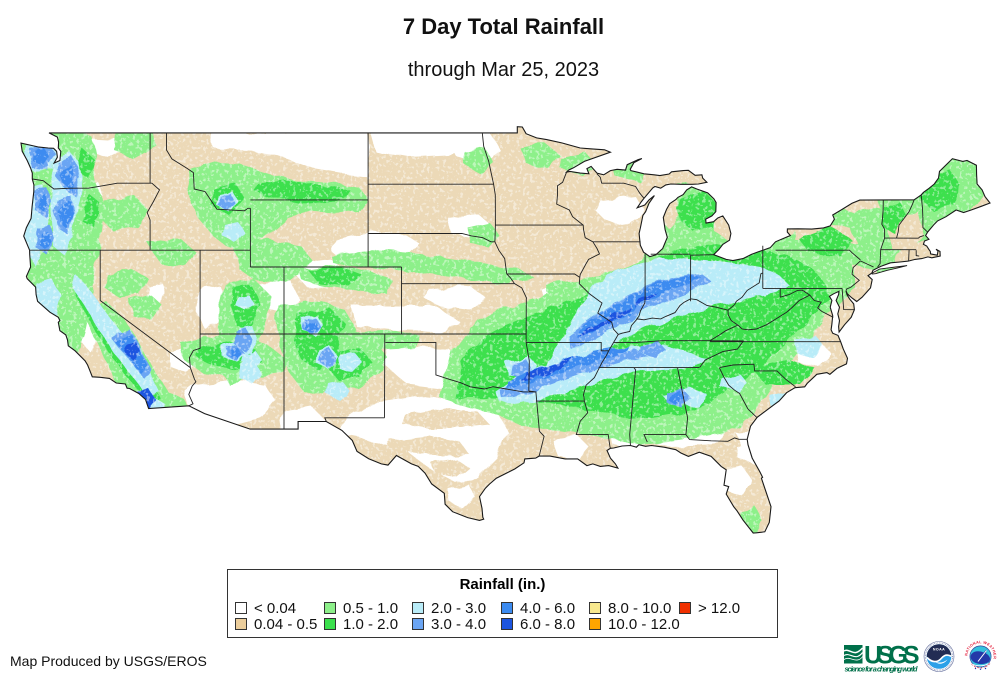  What do you see at coordinates (891, 656) in the screenshot?
I see `svg-text: USGS` at bounding box center [891, 656].